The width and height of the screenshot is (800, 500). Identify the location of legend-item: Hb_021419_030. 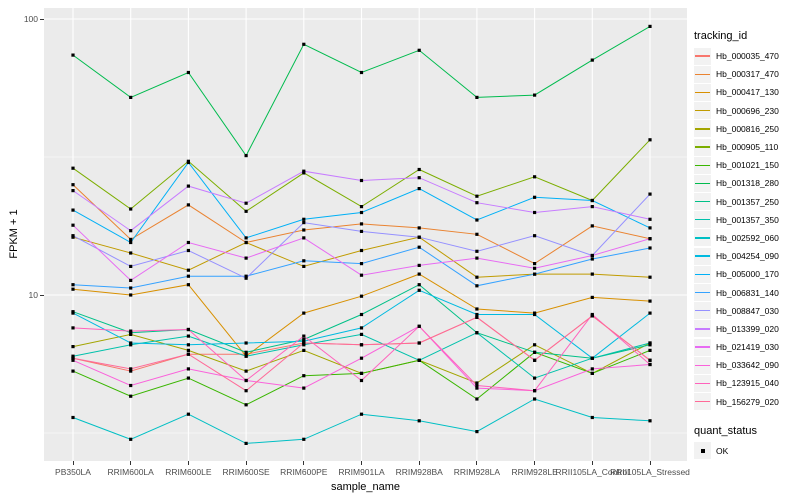
(747, 347).